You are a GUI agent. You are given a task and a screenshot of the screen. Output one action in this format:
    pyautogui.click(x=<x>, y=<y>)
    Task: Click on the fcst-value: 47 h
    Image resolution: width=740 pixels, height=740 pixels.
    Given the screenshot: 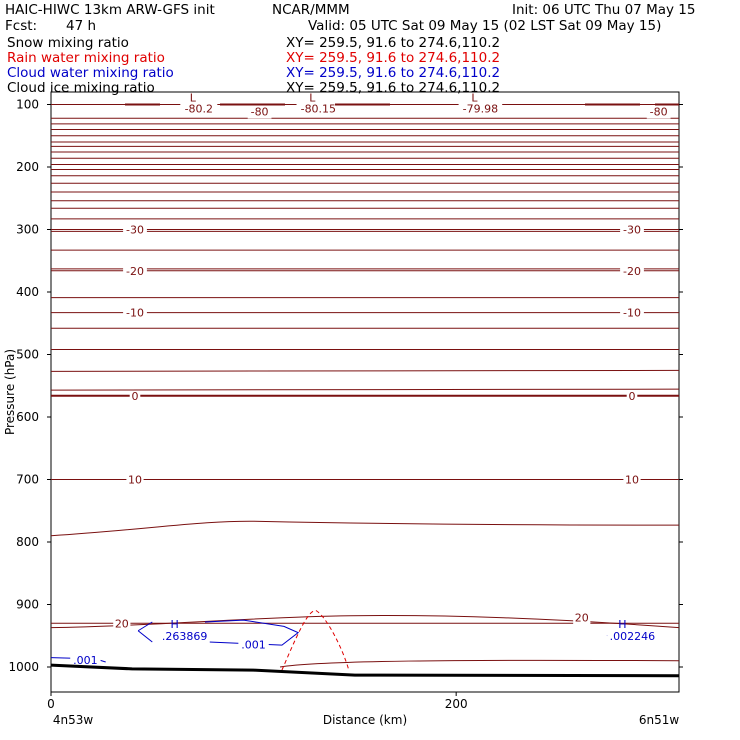 What is the action you would take?
    pyautogui.click(x=81, y=26)
    